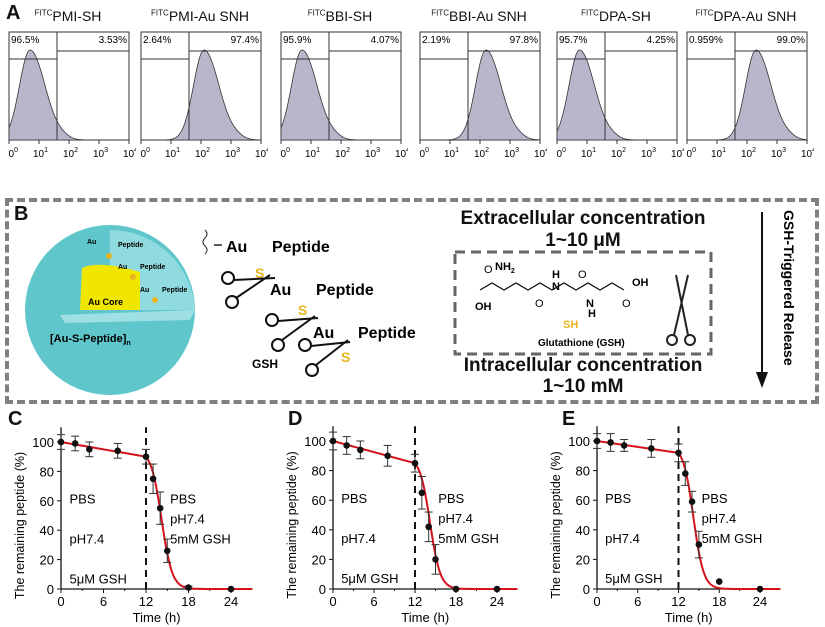 This screenshot has width=825, height=627. I want to click on panel-label-e: E, so click(569, 419).